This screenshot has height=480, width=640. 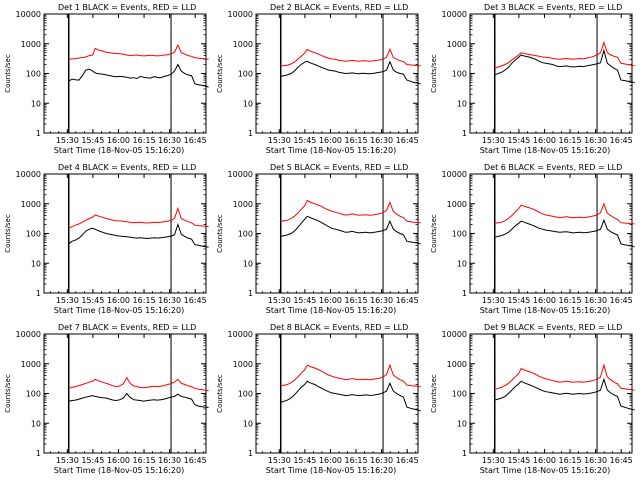 I want to click on panel-title: Det 5 BLACK = Events, RED = LLD, so click(x=339, y=167).